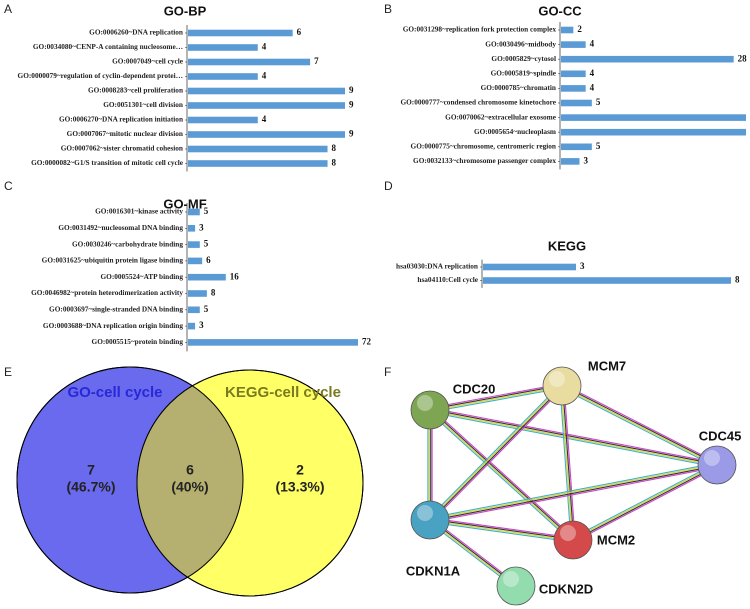  I want to click on panel-label: E, so click(8, 372).